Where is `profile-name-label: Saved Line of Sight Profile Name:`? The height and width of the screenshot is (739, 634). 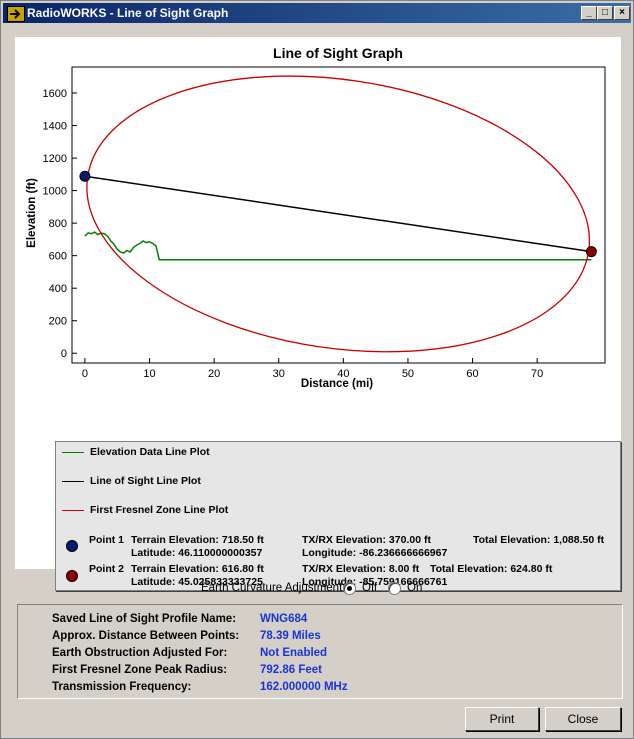 profile-name-label: Saved Line of Sight Profile Name: is located at coordinates (144, 619).